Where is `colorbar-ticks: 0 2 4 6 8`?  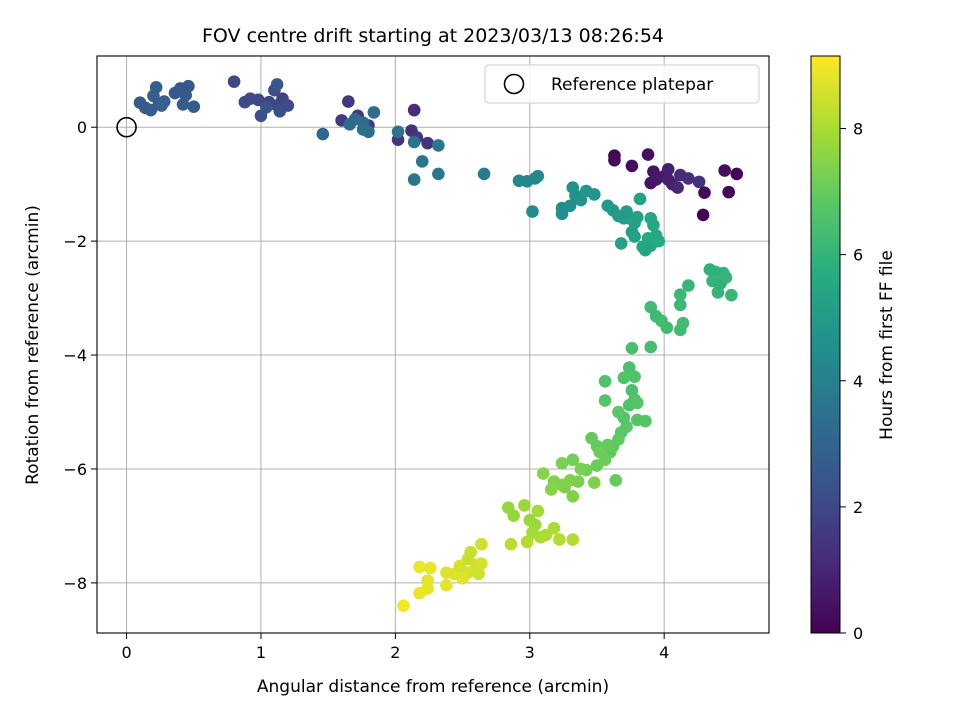
colorbar-ticks: 0 2 4 6 8 is located at coordinates (851, 381).